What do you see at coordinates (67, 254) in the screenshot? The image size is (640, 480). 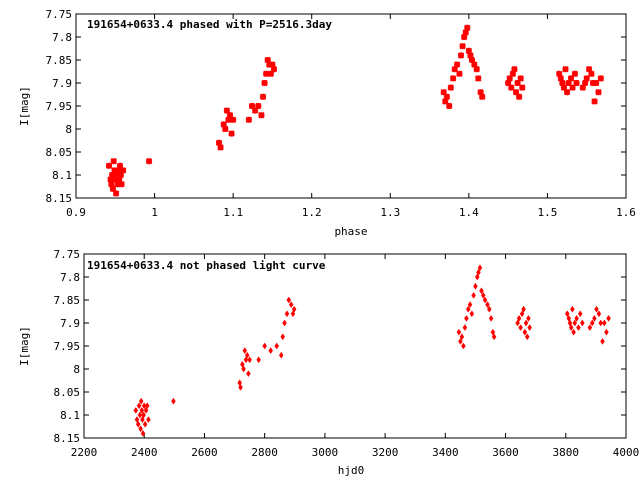 I see `unphased-y-tick-label: 7.75` at bounding box center [67, 254].